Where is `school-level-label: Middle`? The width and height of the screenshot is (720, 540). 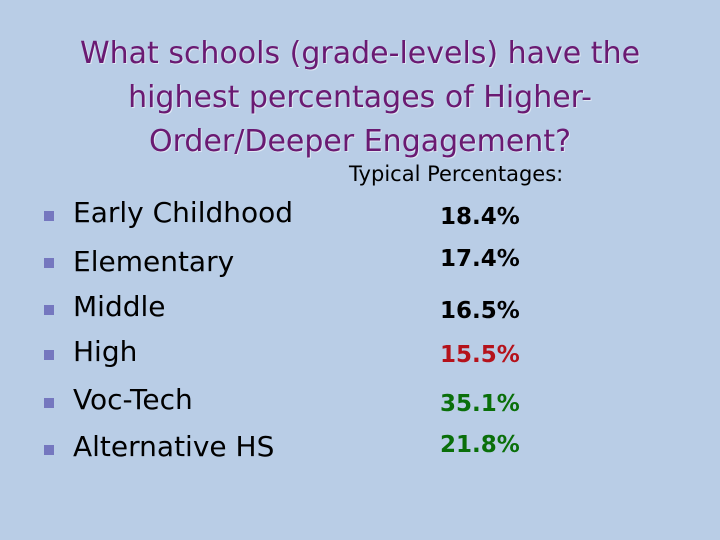 school-level-label: Middle is located at coordinates (119, 306).